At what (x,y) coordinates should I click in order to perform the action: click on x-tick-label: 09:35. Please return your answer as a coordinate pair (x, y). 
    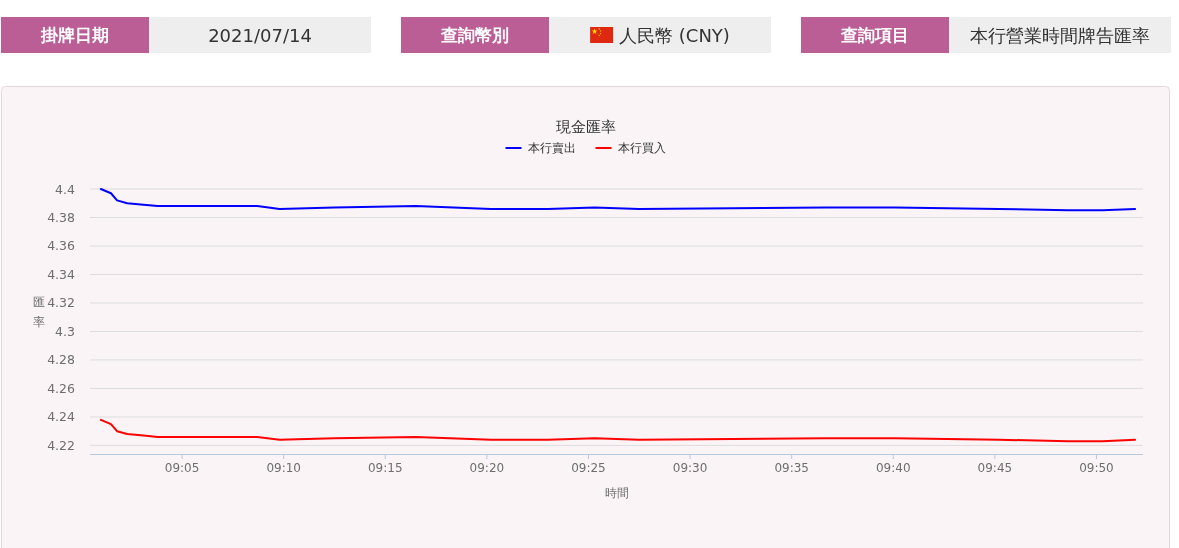
    Looking at the image, I should click on (791, 468).